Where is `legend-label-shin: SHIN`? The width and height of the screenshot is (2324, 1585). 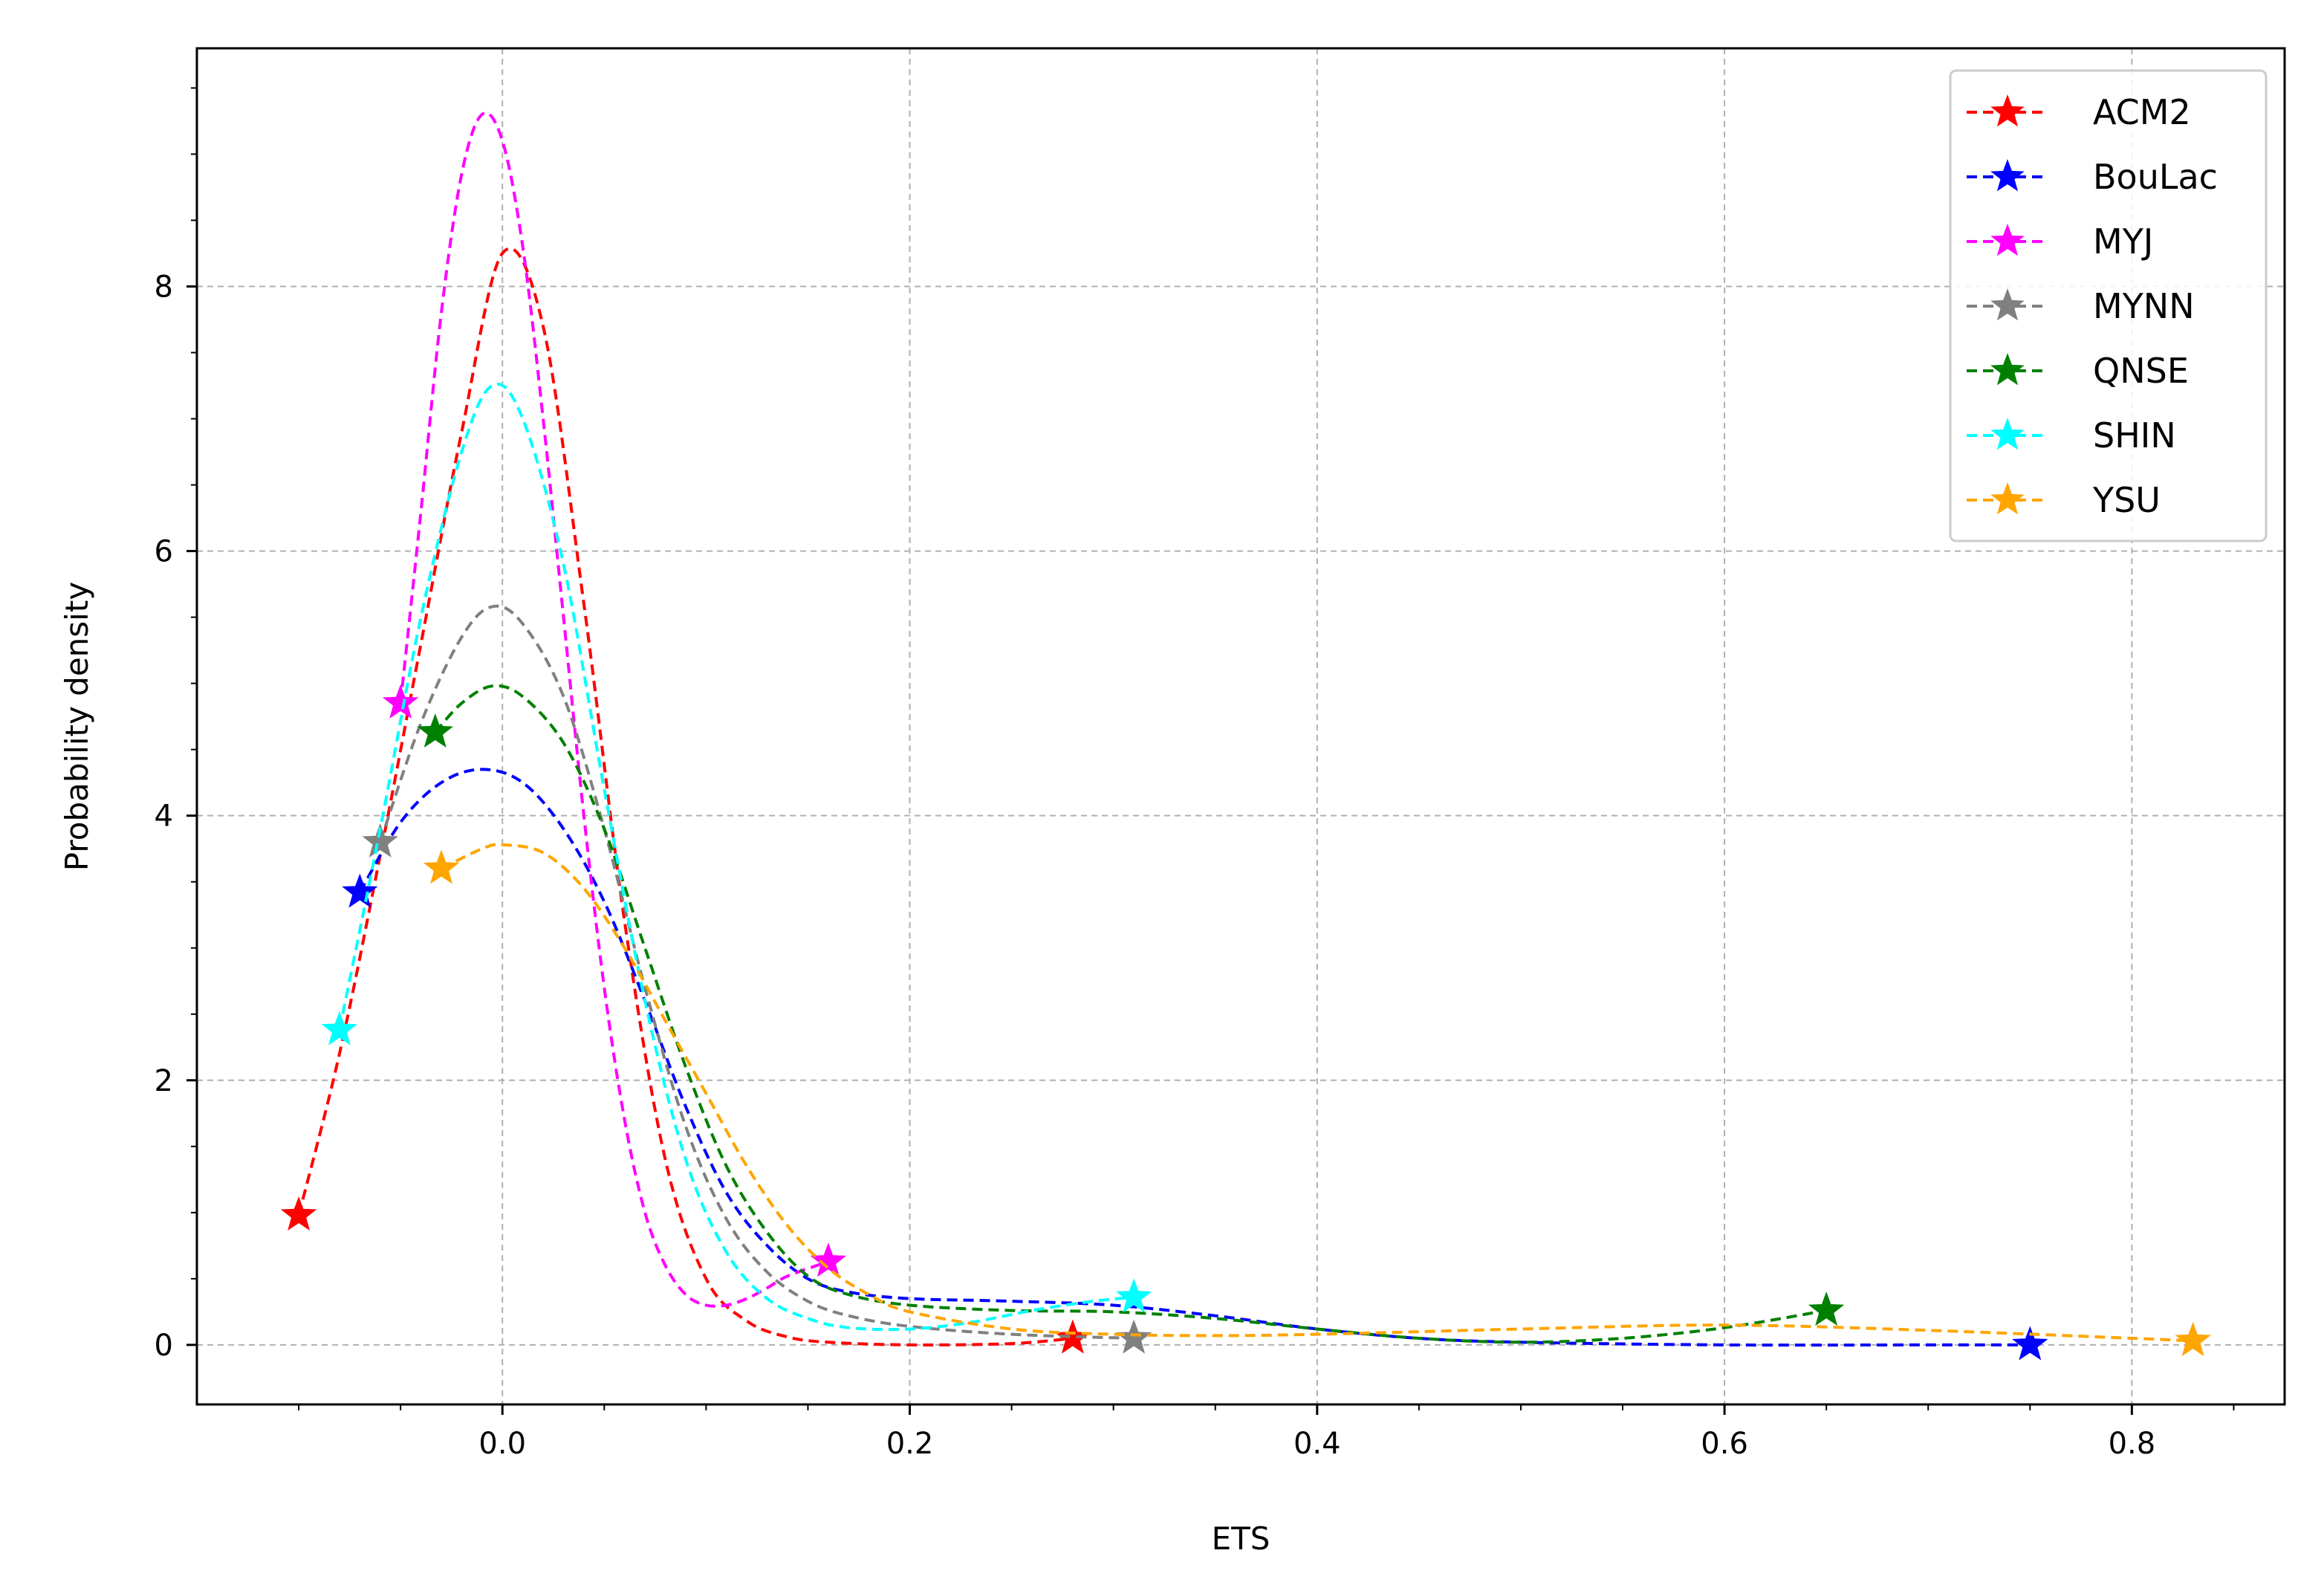 legend-label-shin: SHIN is located at coordinates (2134, 435).